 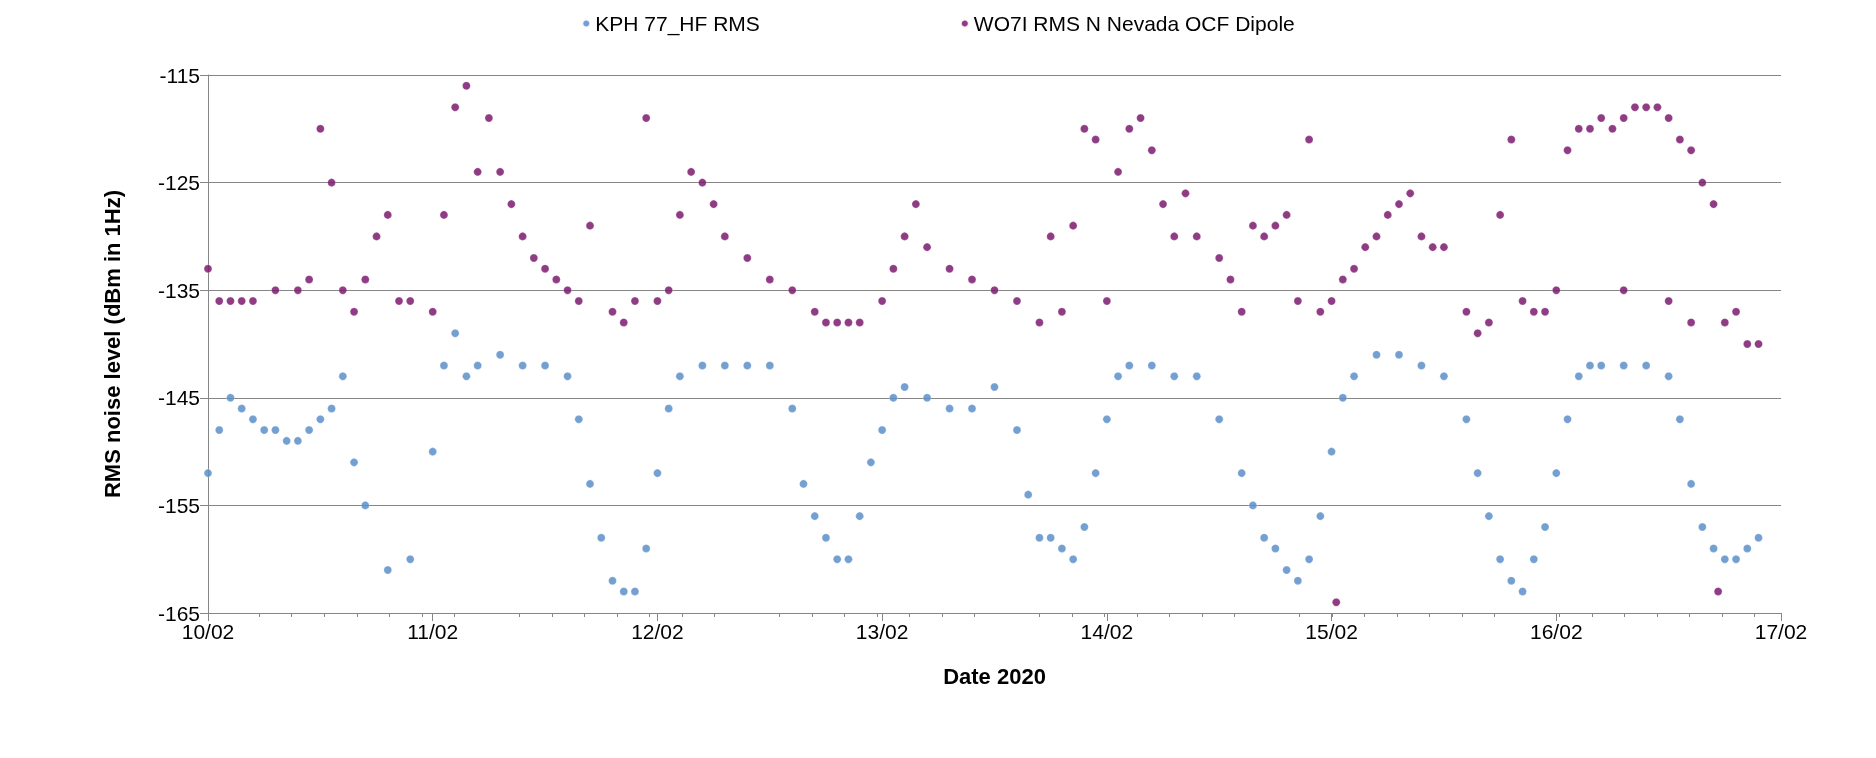 What do you see at coordinates (657, 631) in the screenshot?
I see `x-tick-label: 12/02` at bounding box center [657, 631].